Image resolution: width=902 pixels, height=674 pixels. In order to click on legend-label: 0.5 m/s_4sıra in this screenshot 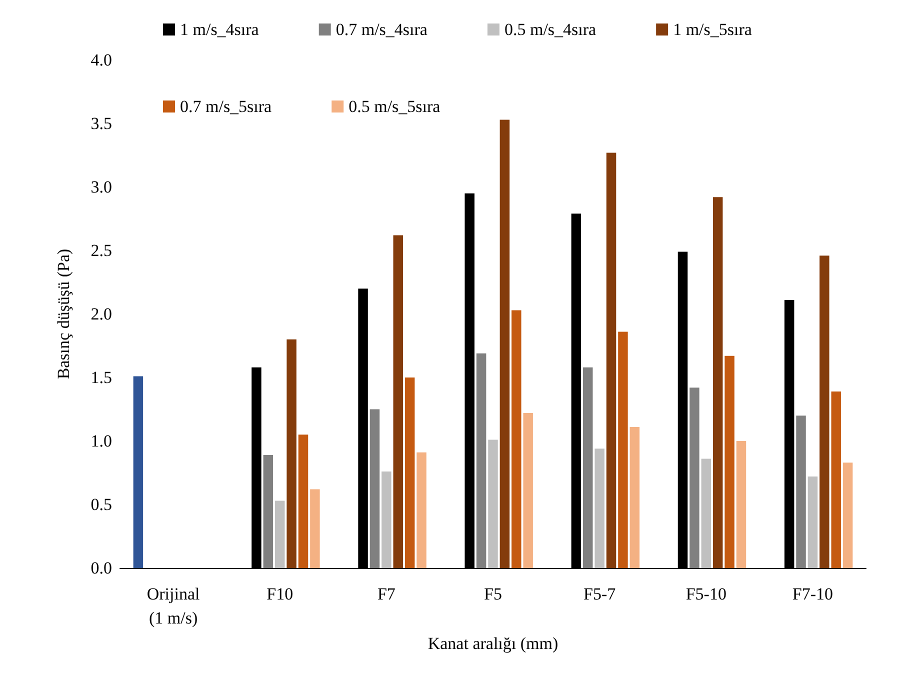, I will do `click(550, 29)`.